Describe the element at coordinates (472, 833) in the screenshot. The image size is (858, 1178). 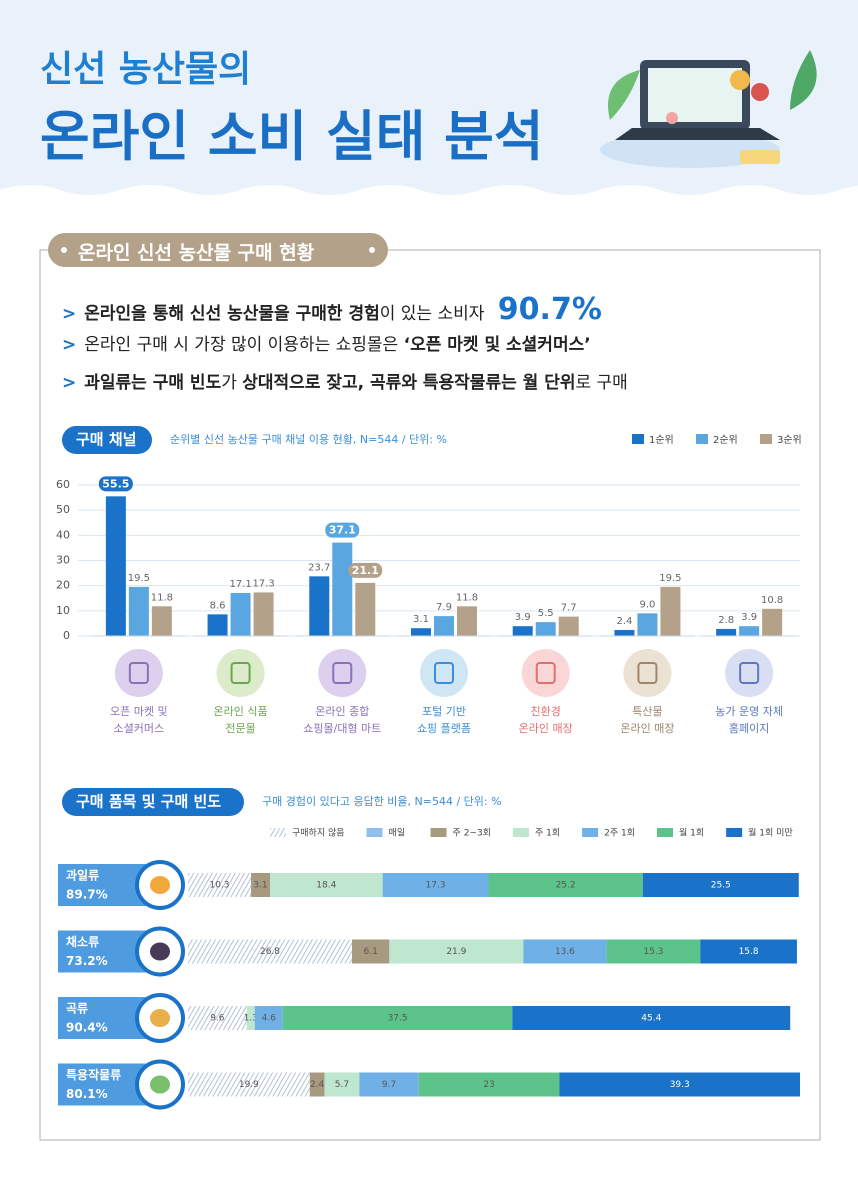
I see `legend-label: 주 2~3회` at that location.